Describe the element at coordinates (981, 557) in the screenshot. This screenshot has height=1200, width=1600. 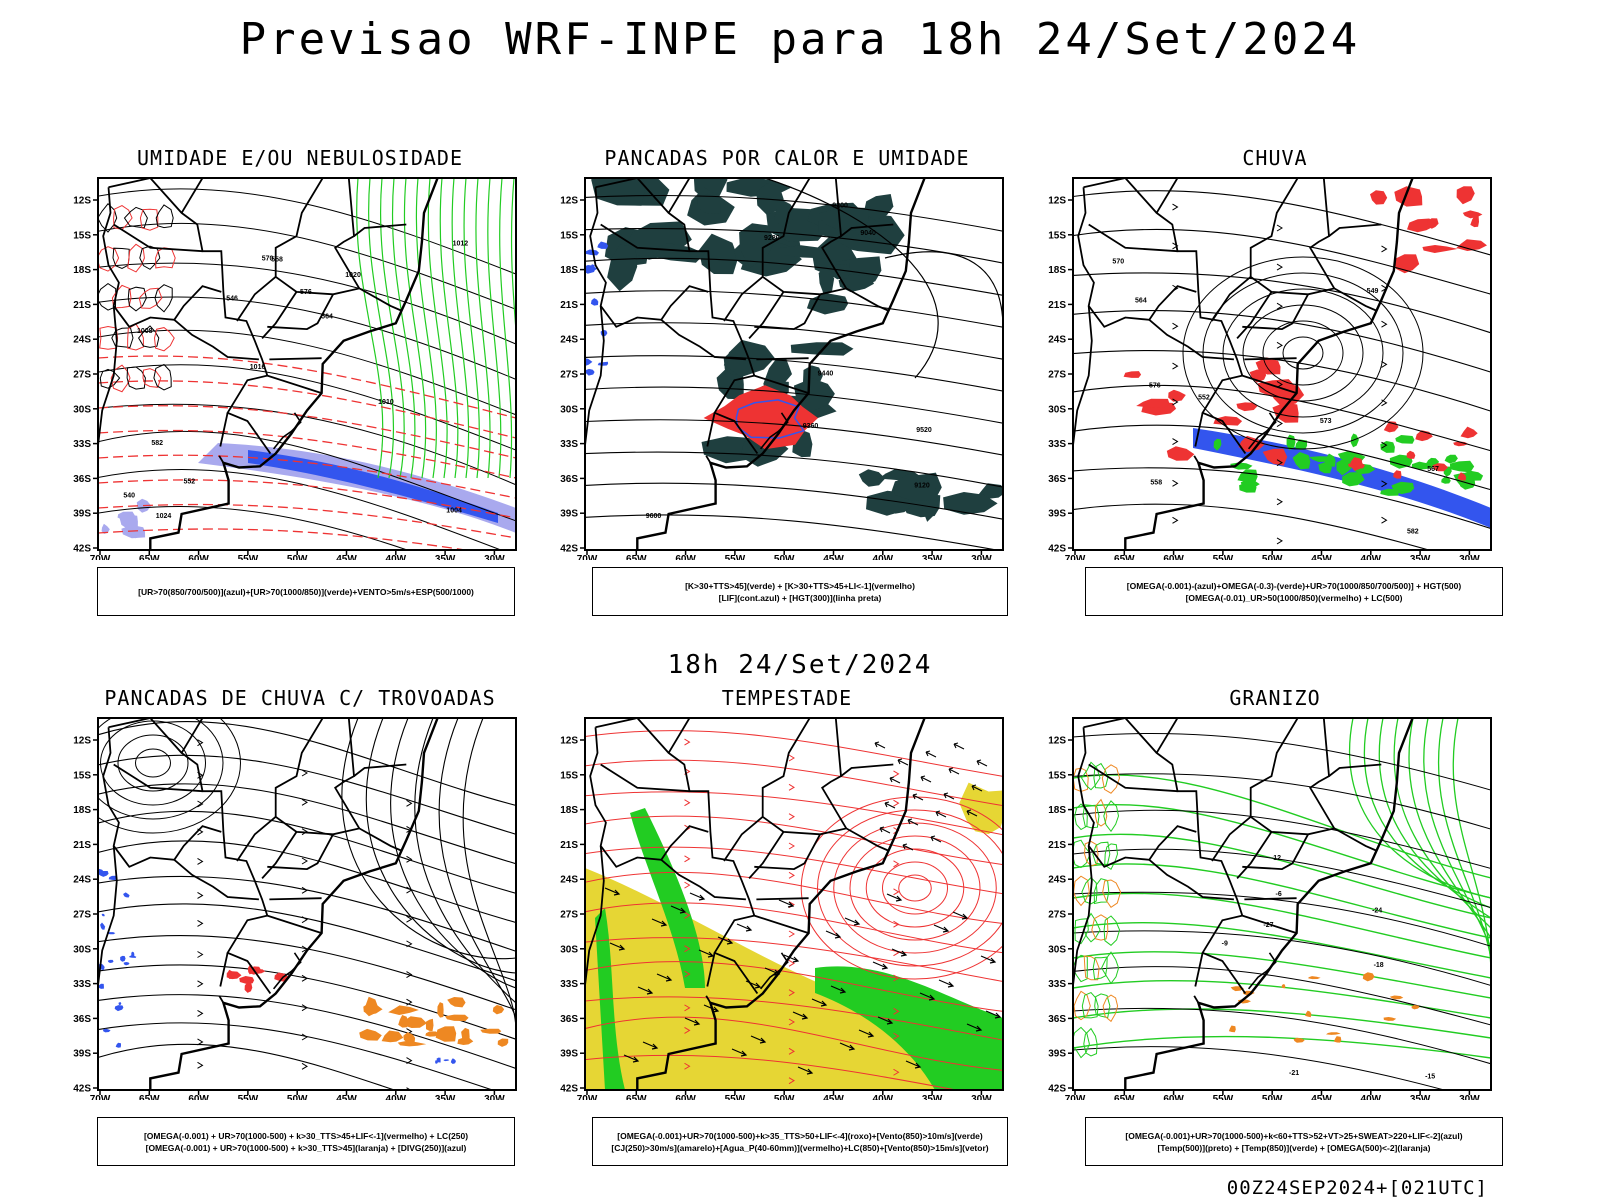
I see `lon-label: 30W` at that location.